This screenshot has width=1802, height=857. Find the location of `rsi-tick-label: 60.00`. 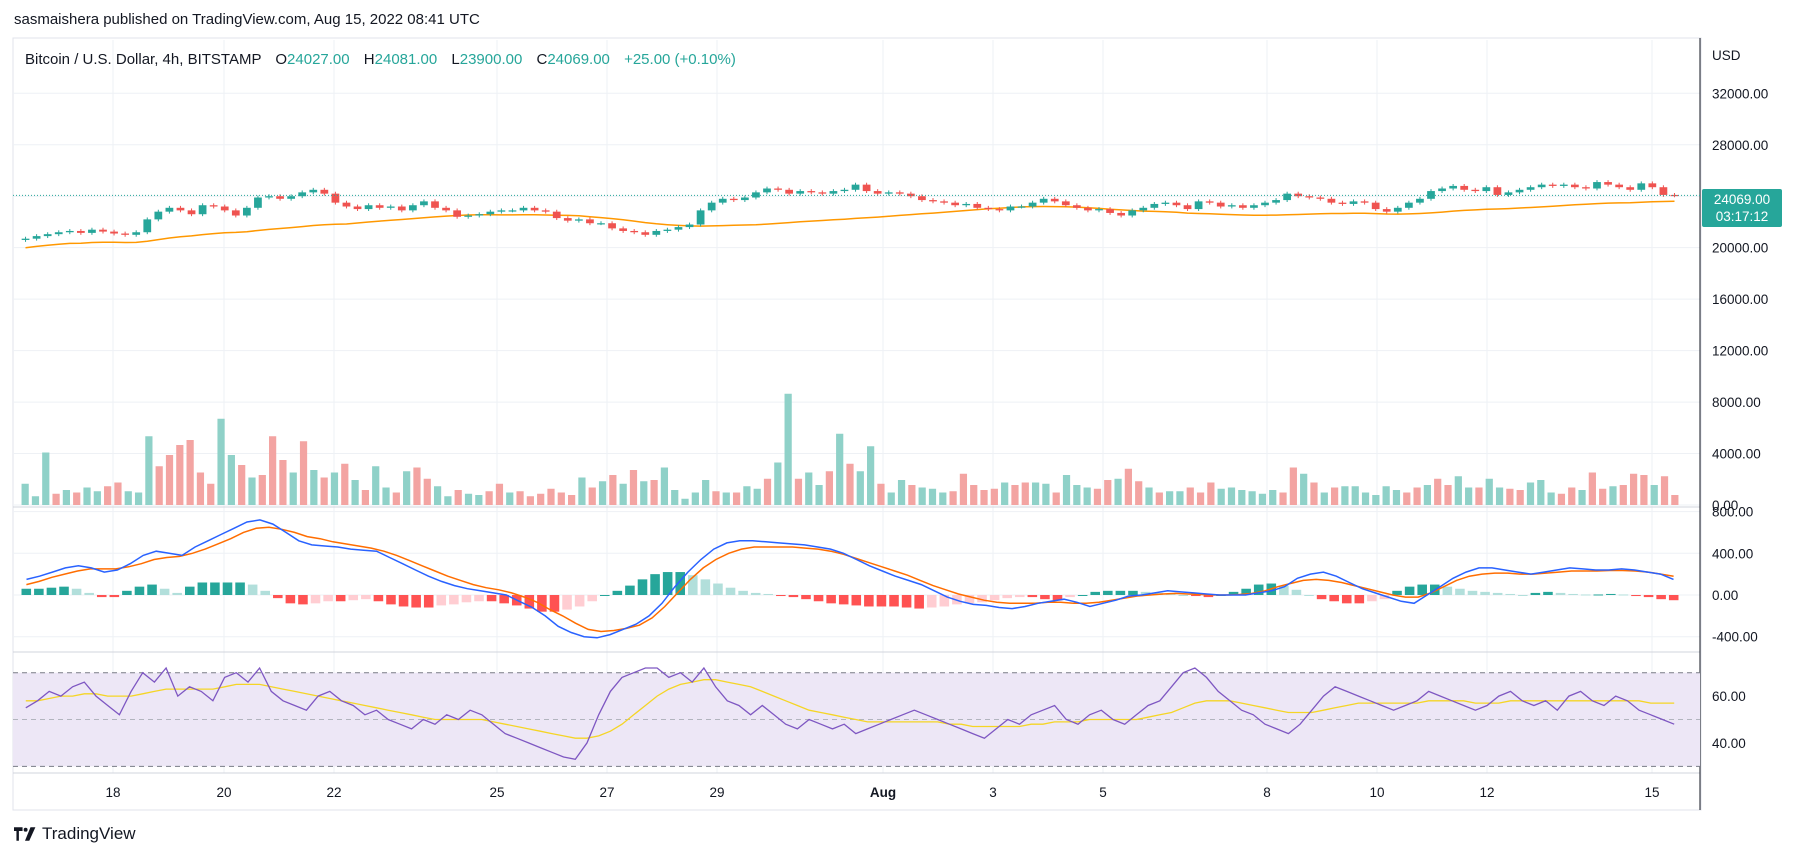

rsi-tick-label: 60.00 is located at coordinates (1729, 696).